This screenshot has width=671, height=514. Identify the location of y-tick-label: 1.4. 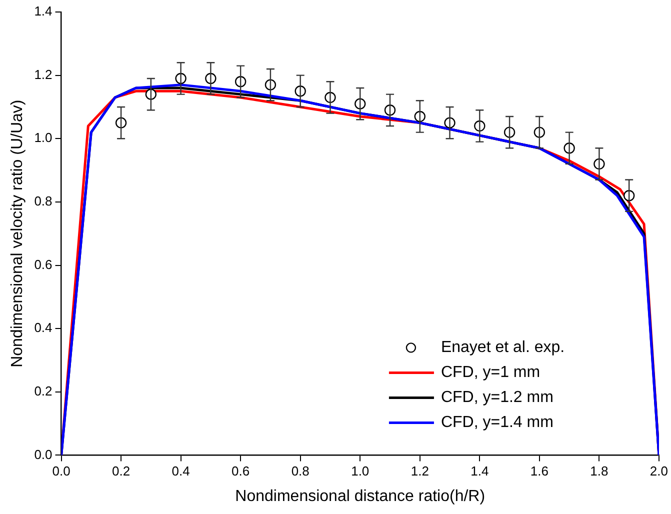
(43, 11).